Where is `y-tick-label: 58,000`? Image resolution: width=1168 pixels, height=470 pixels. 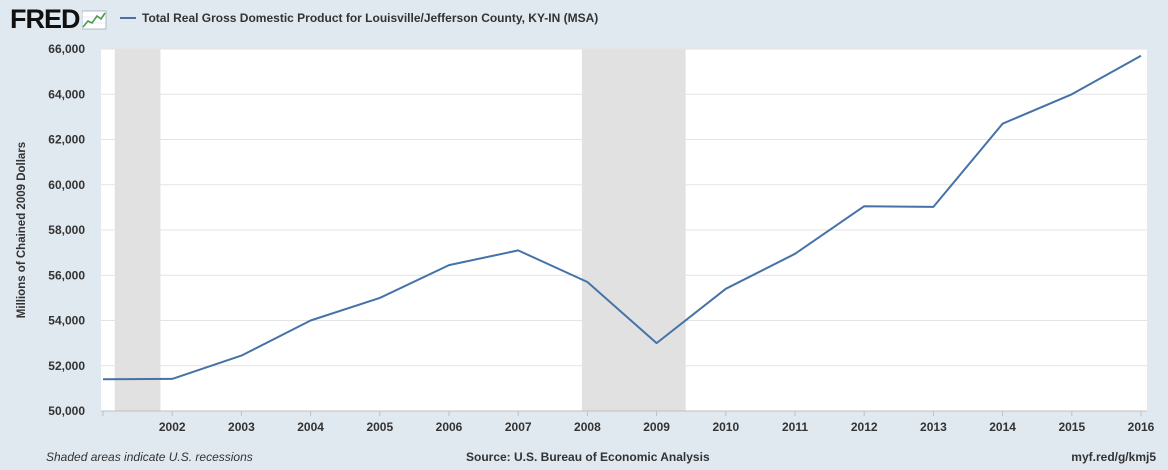 y-tick-label: 58,000 is located at coordinates (66, 230).